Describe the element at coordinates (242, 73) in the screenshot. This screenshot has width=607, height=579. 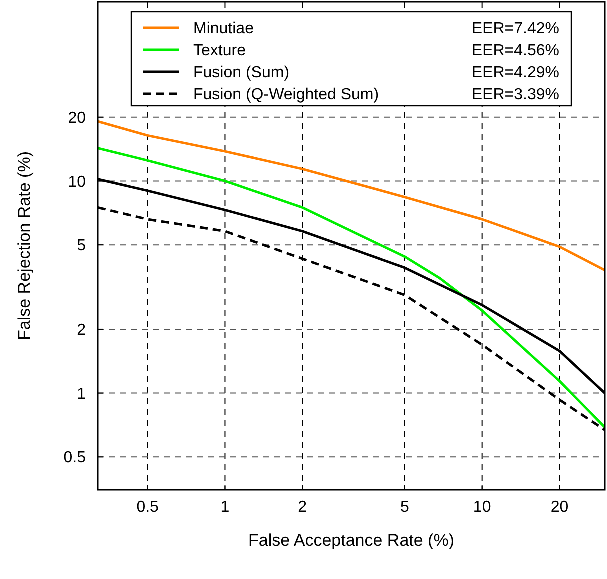
I see `legend-label: Fusion (Sum)` at that location.